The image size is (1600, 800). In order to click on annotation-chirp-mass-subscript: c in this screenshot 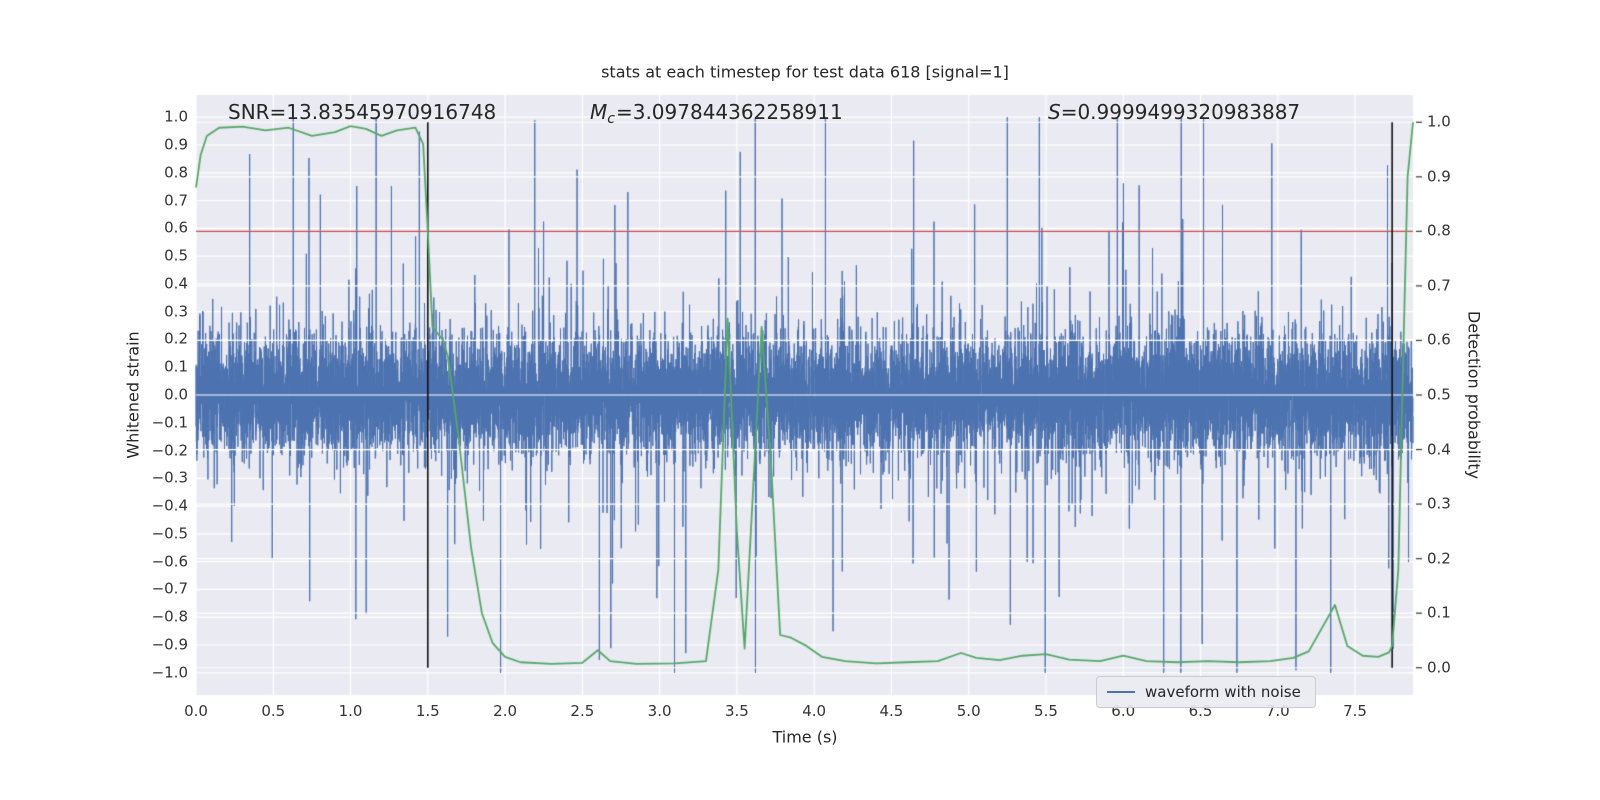, I will do `click(611, 119)`.